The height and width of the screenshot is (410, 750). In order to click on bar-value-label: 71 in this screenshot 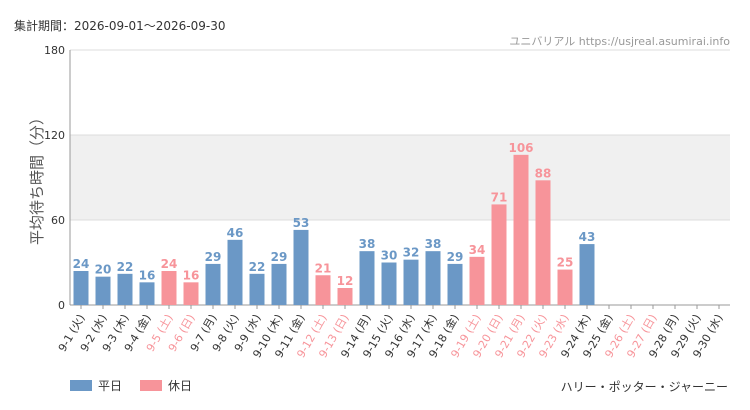, I will do `click(499, 197)`.